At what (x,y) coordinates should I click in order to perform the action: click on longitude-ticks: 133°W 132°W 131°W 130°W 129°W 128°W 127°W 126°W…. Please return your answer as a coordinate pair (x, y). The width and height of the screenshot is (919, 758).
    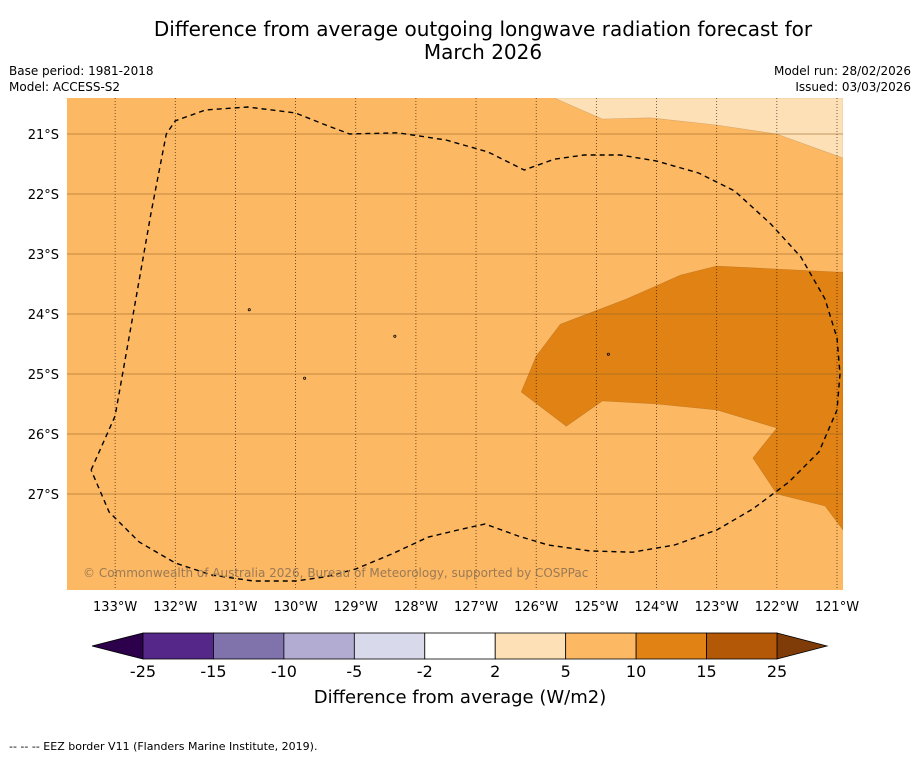
    Looking at the image, I should click on (476, 607).